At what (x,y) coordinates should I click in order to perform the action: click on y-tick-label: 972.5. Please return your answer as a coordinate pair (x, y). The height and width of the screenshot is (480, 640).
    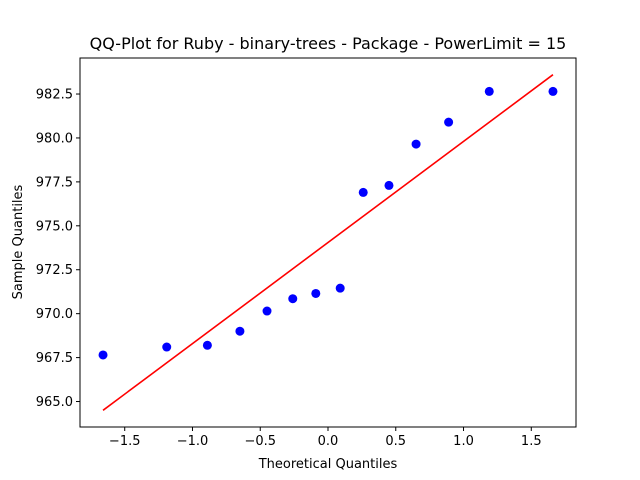
    Looking at the image, I should click on (54, 270).